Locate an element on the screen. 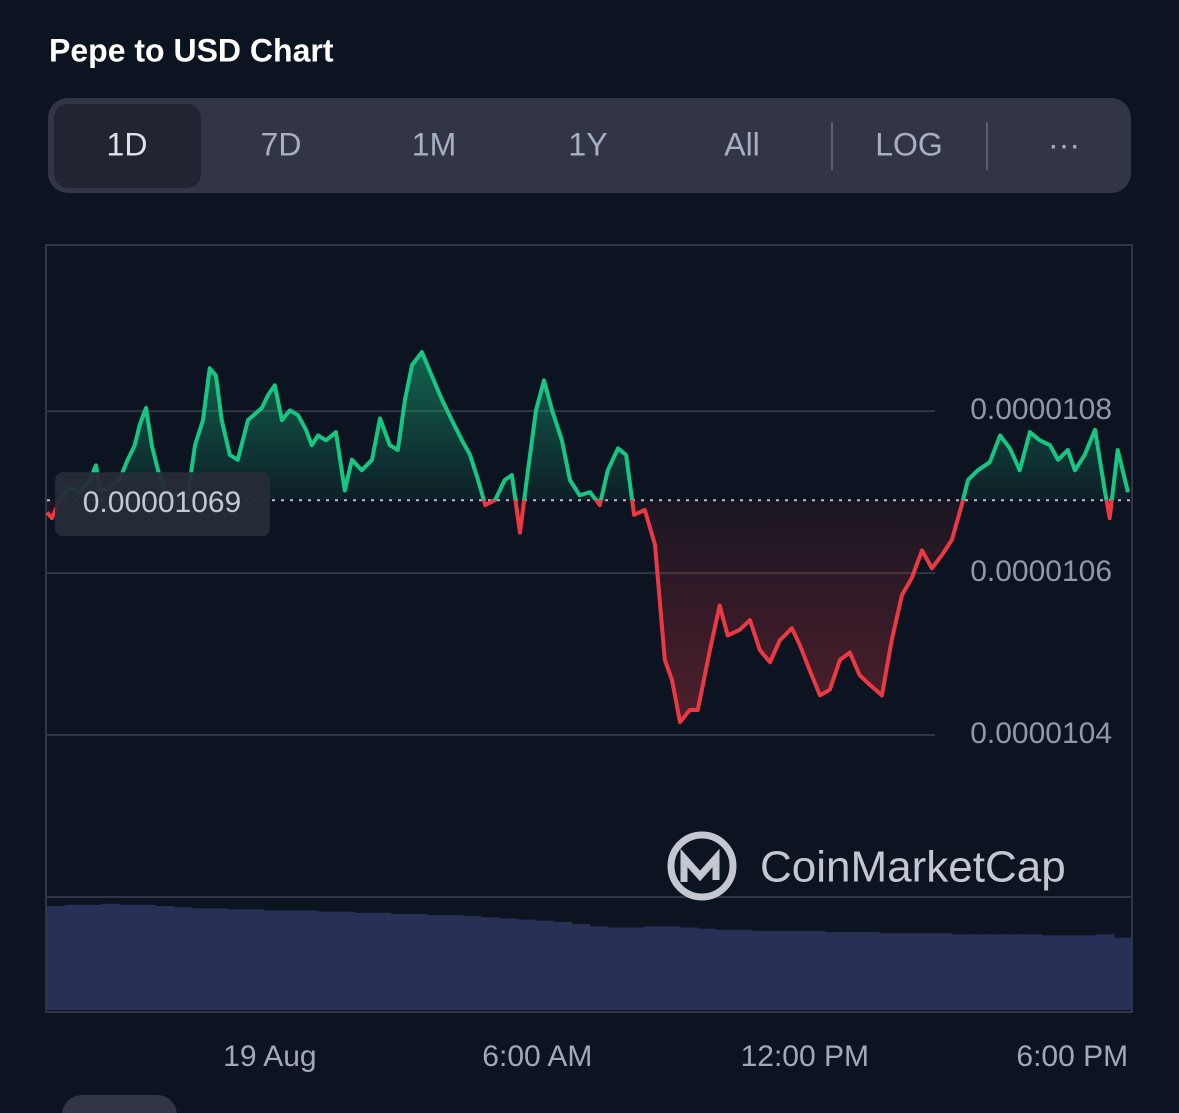  x-tick-label: 6:00 AM is located at coordinates (537, 1056).